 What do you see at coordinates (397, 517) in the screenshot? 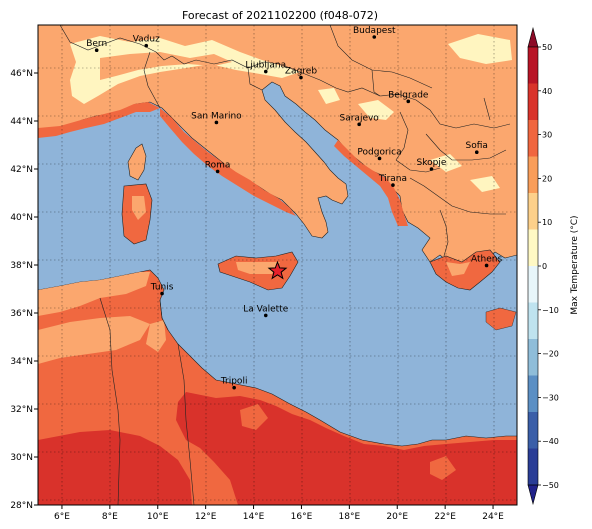
I see `lon-tick-label: 20°E` at bounding box center [397, 517].